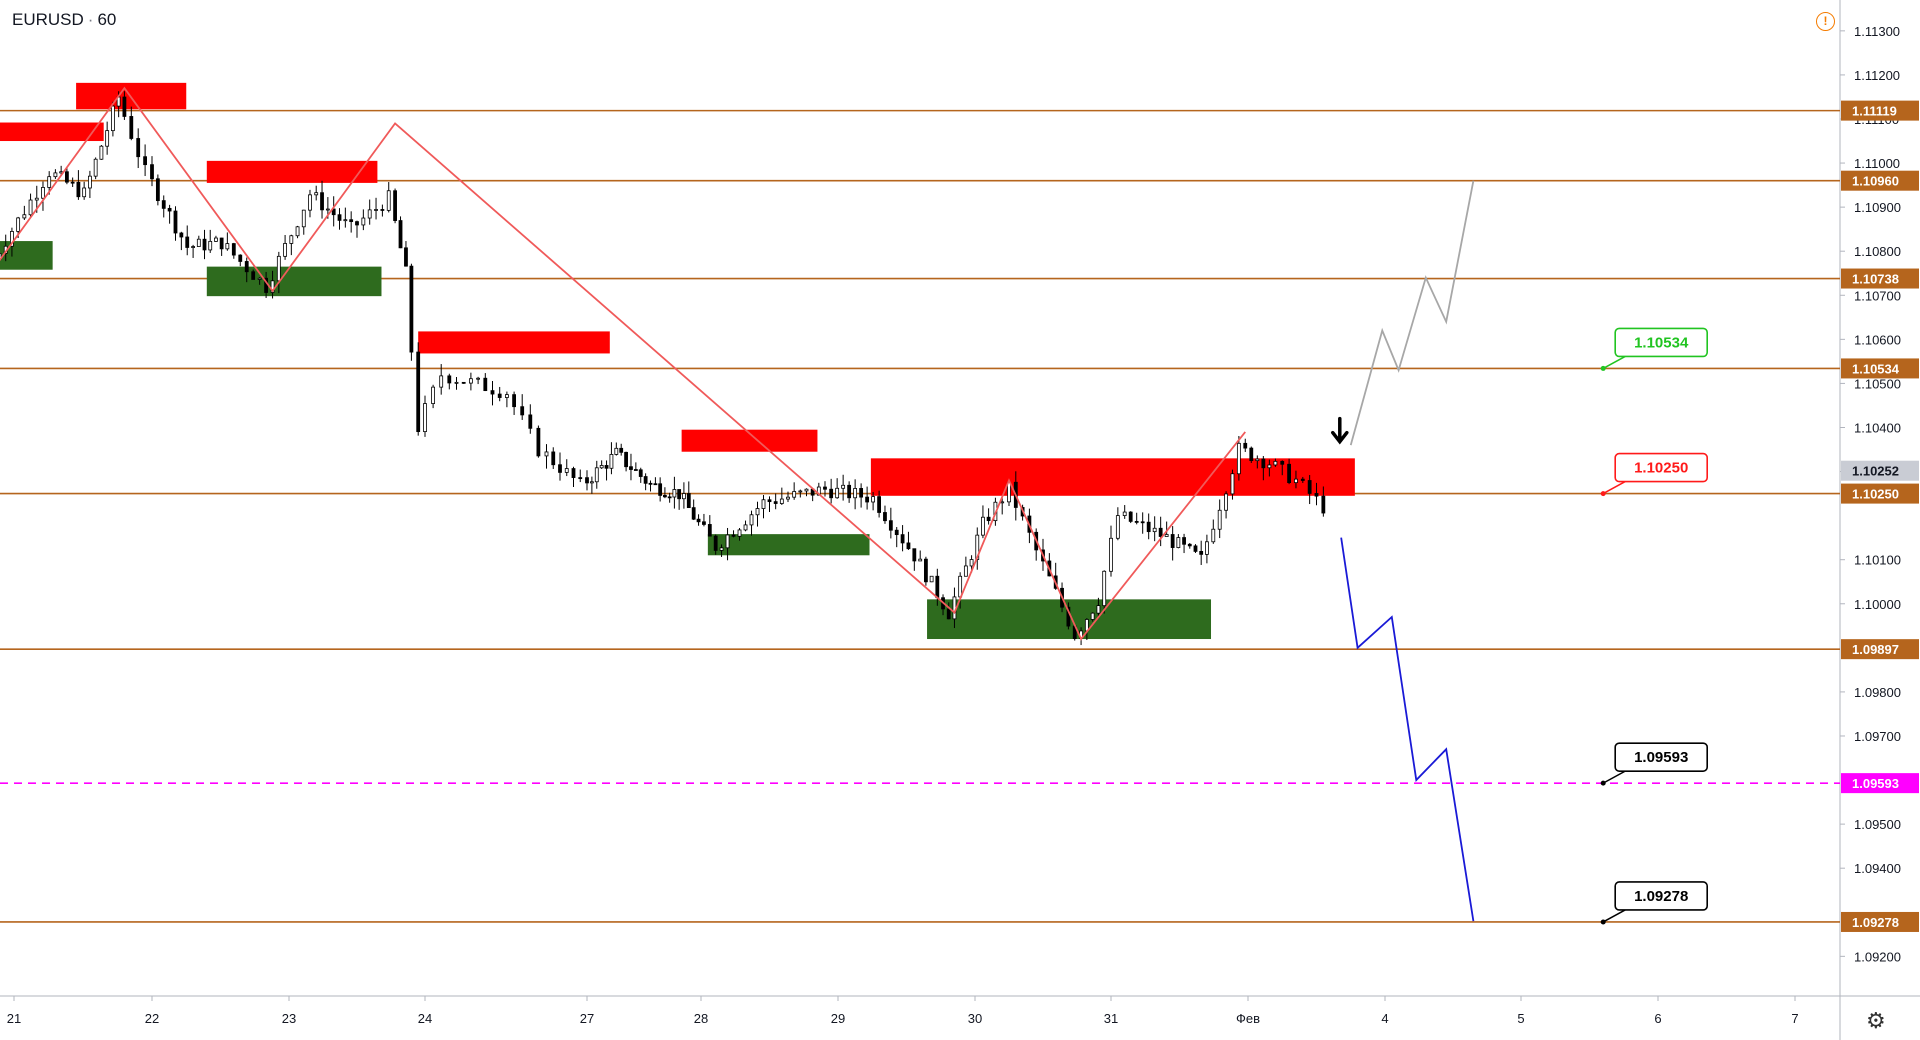 The image size is (1920, 1040). Describe the element at coordinates (1877, 692) in the screenshot. I see `price-tick-label: 1.09800` at that location.